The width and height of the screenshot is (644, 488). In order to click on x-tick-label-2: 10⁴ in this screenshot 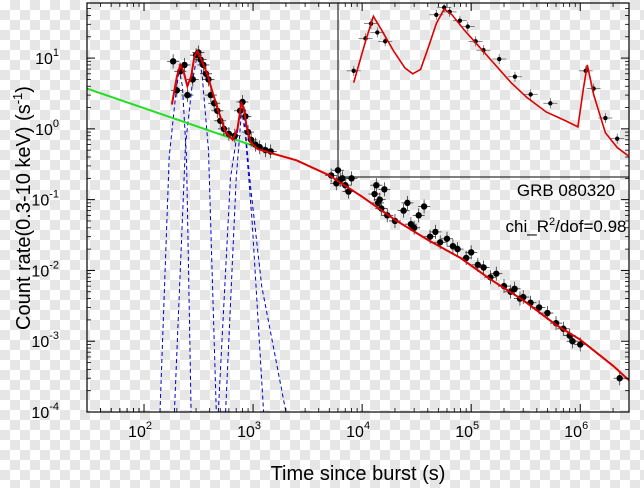, I will do `click(358, 430)`.